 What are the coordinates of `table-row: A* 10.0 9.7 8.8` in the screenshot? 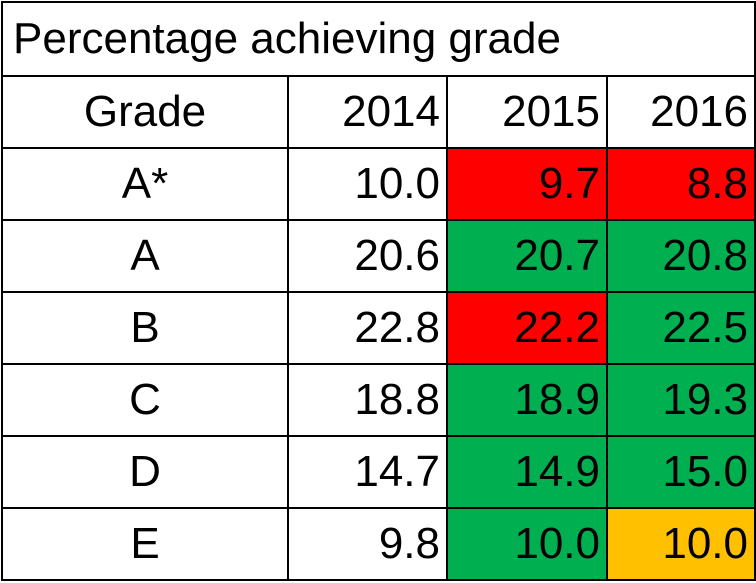 It's located at (378, 184).